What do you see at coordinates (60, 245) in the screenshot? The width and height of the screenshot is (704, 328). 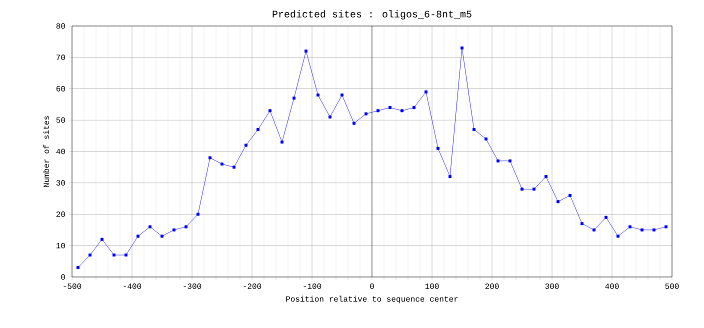 I see `y-tick-label: 10` at bounding box center [60, 245].